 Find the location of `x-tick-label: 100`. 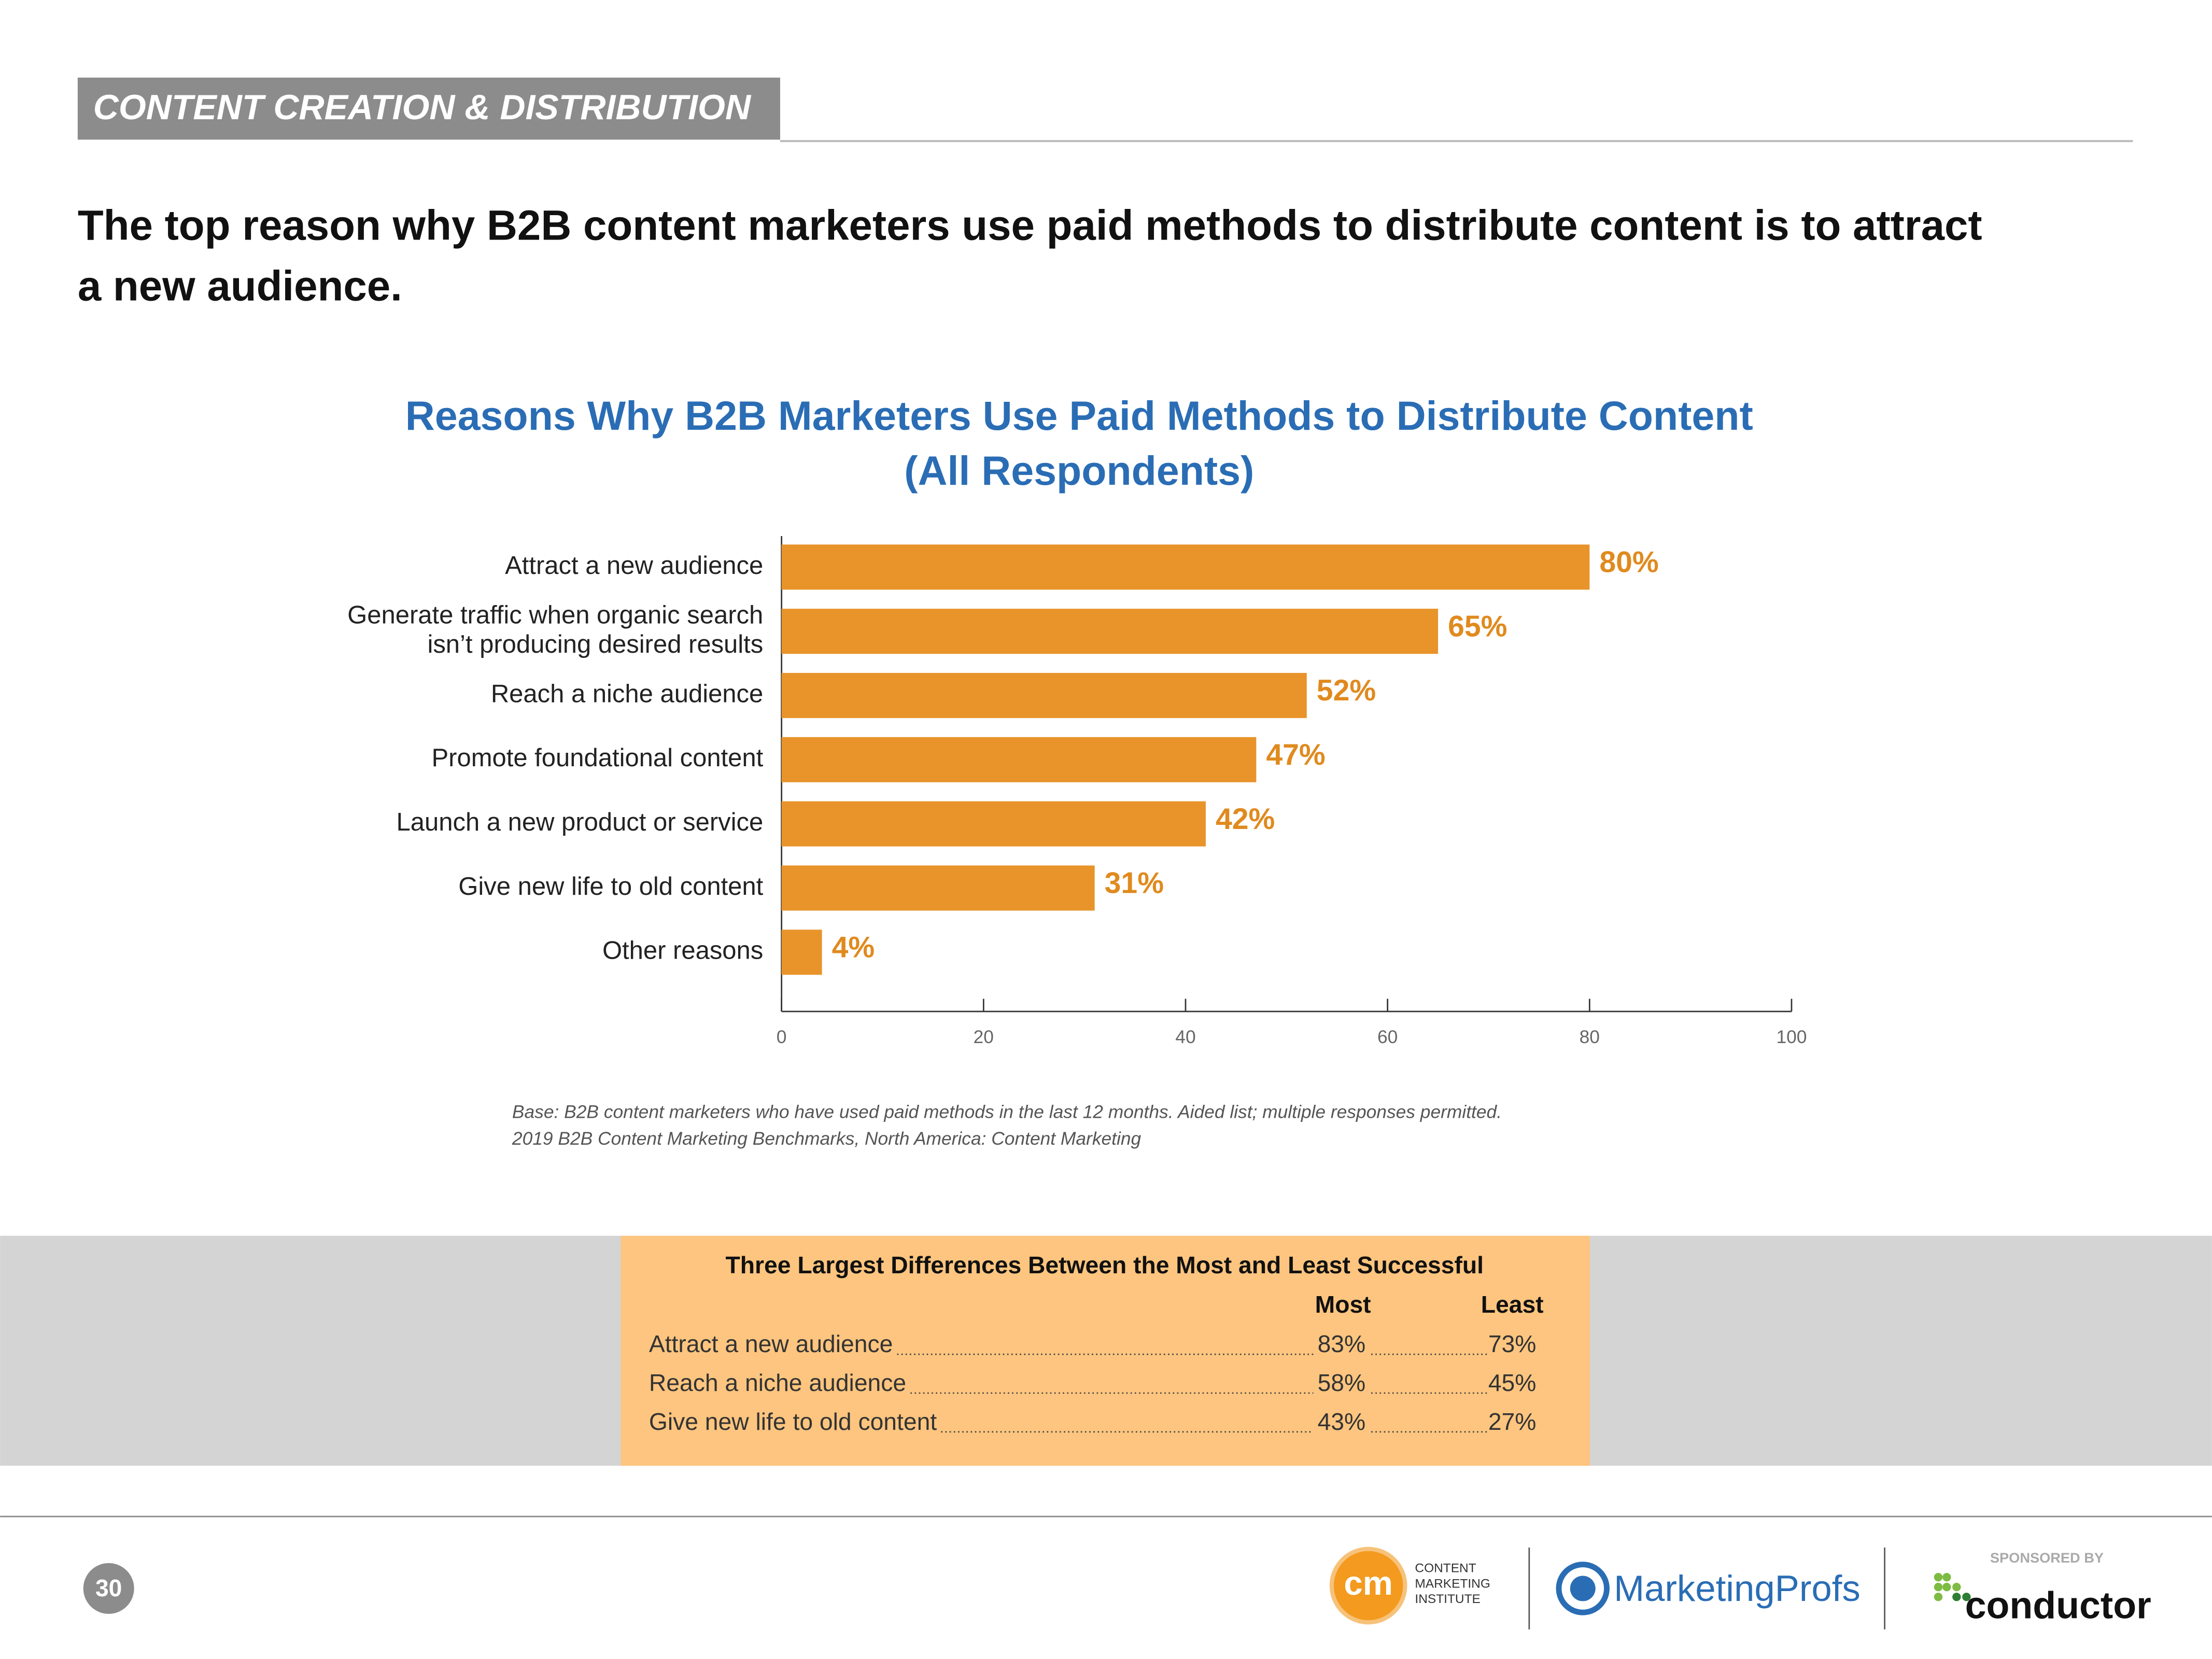

x-tick-label: 100 is located at coordinates (1791, 1037).